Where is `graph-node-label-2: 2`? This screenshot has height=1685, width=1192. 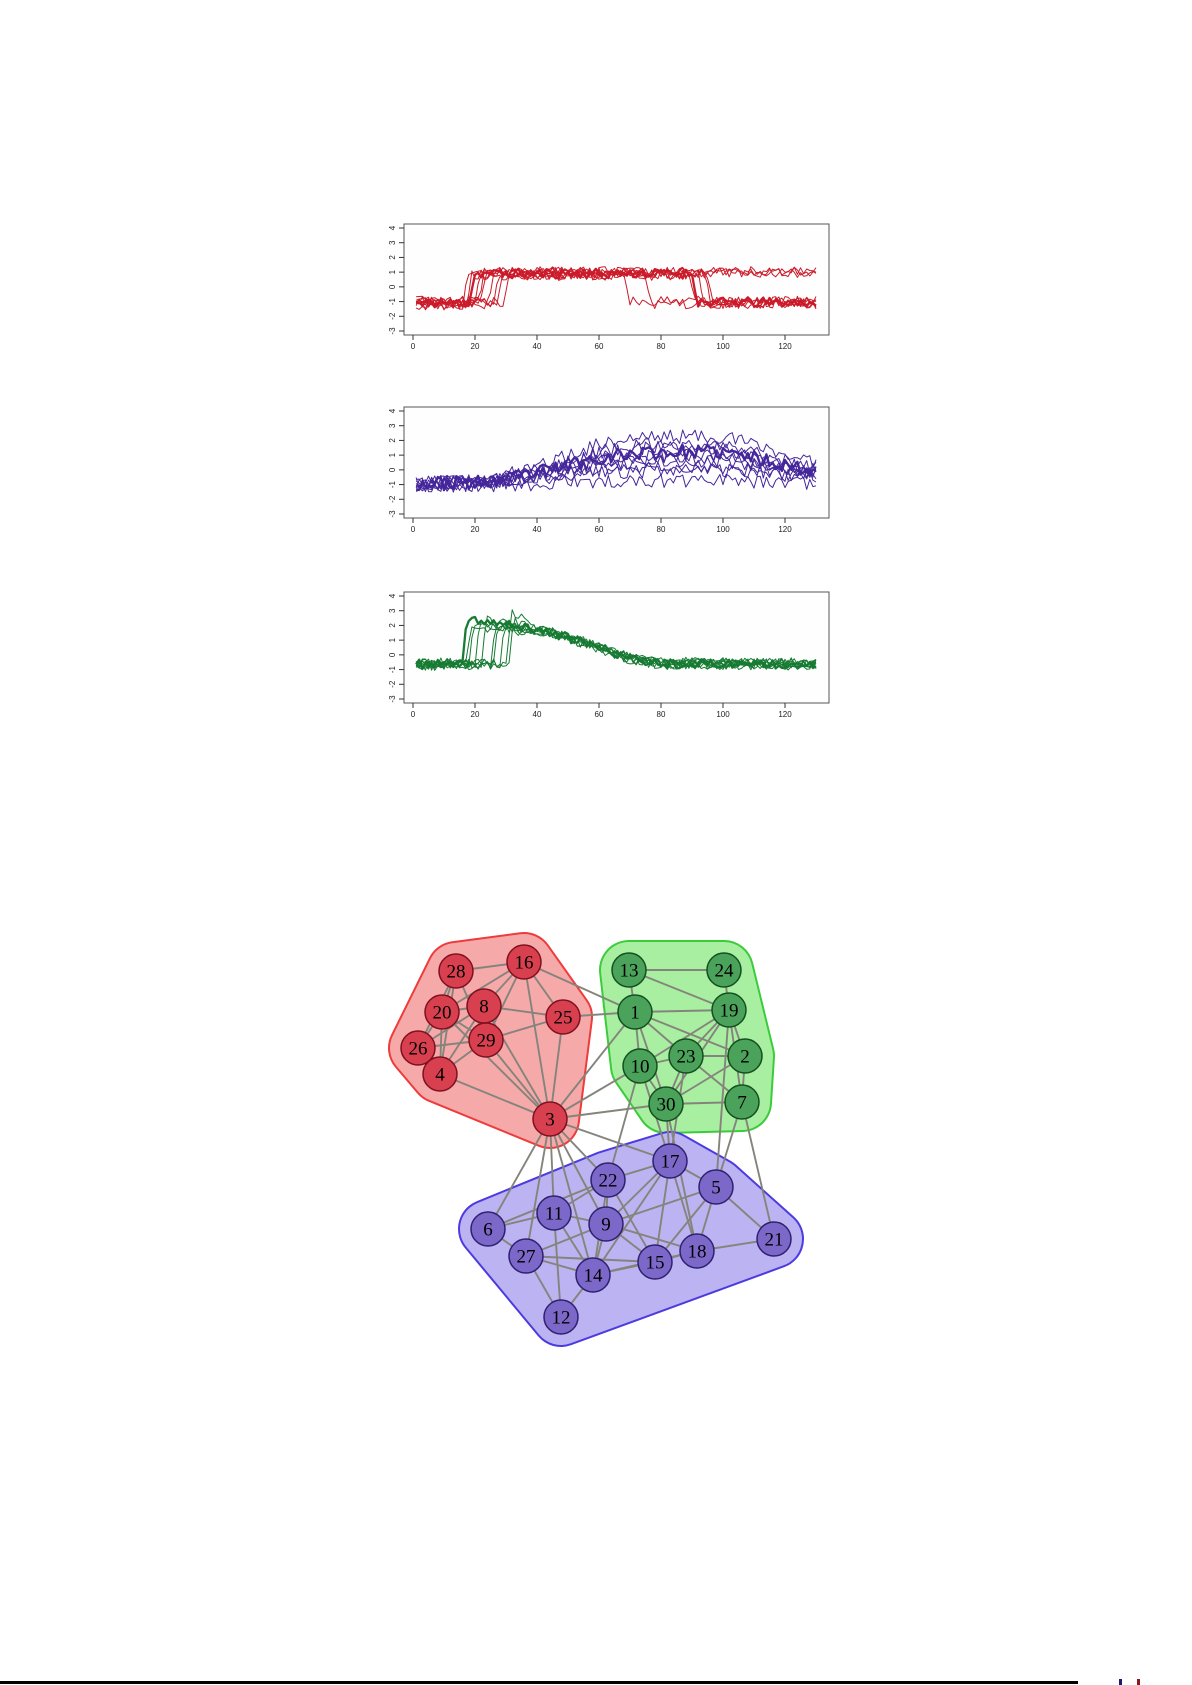 graph-node-label-2: 2 is located at coordinates (745, 1057).